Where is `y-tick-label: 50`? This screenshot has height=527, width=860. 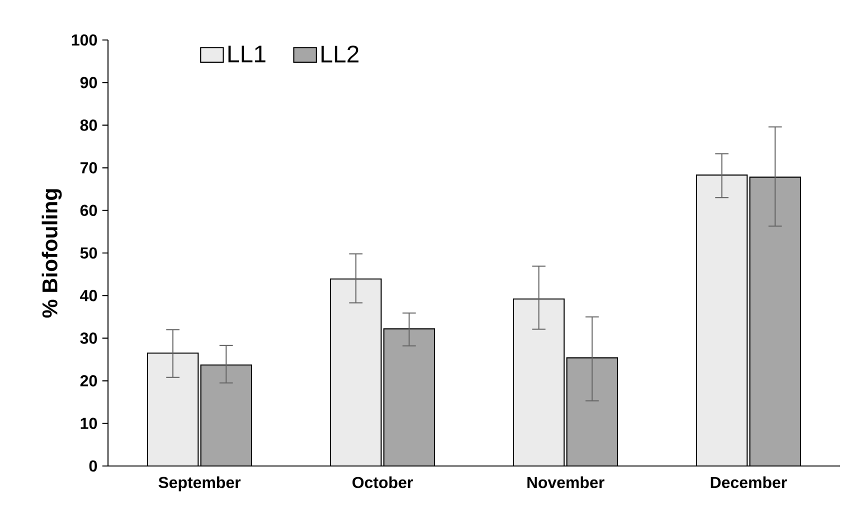 y-tick-label: 50 is located at coordinates (88, 253).